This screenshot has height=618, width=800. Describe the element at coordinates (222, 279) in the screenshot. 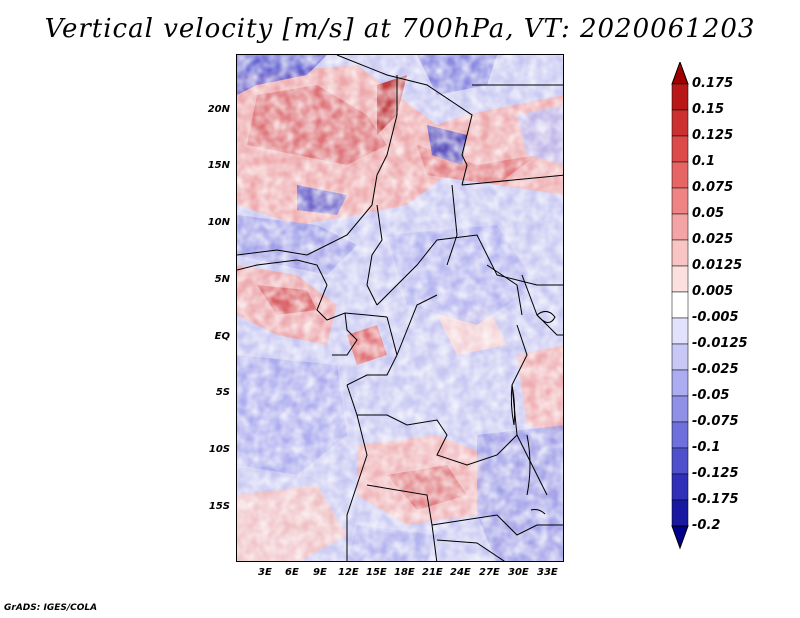

I see `lat-label-5n: 5N` at that location.